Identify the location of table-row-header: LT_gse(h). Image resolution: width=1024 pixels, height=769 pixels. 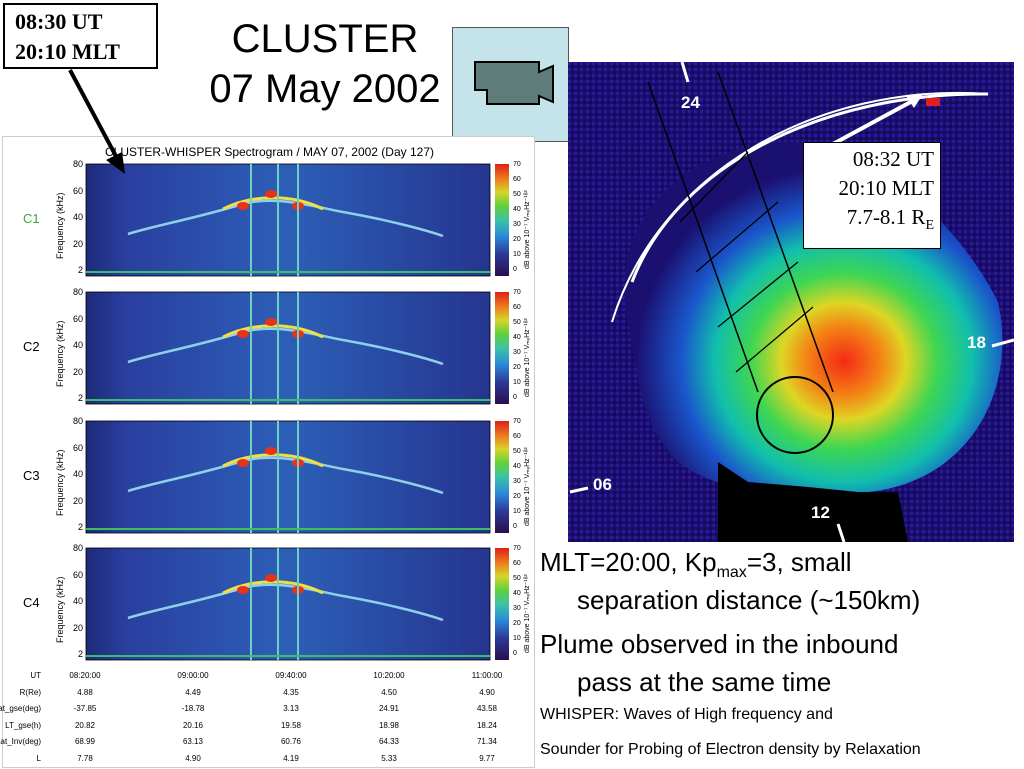
(23, 725).